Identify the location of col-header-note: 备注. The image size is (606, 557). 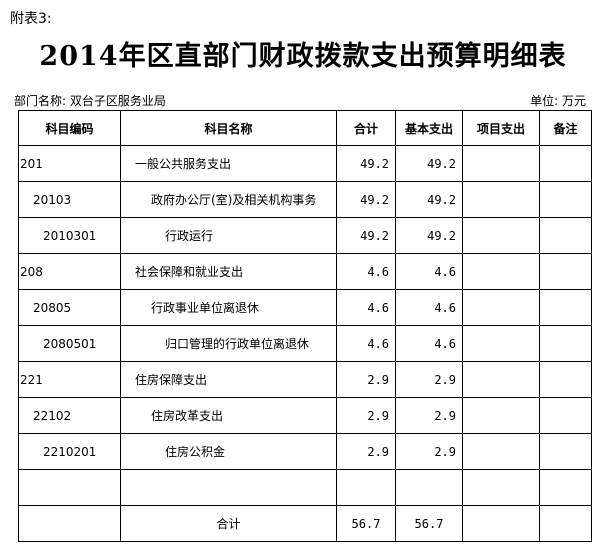
(565, 128).